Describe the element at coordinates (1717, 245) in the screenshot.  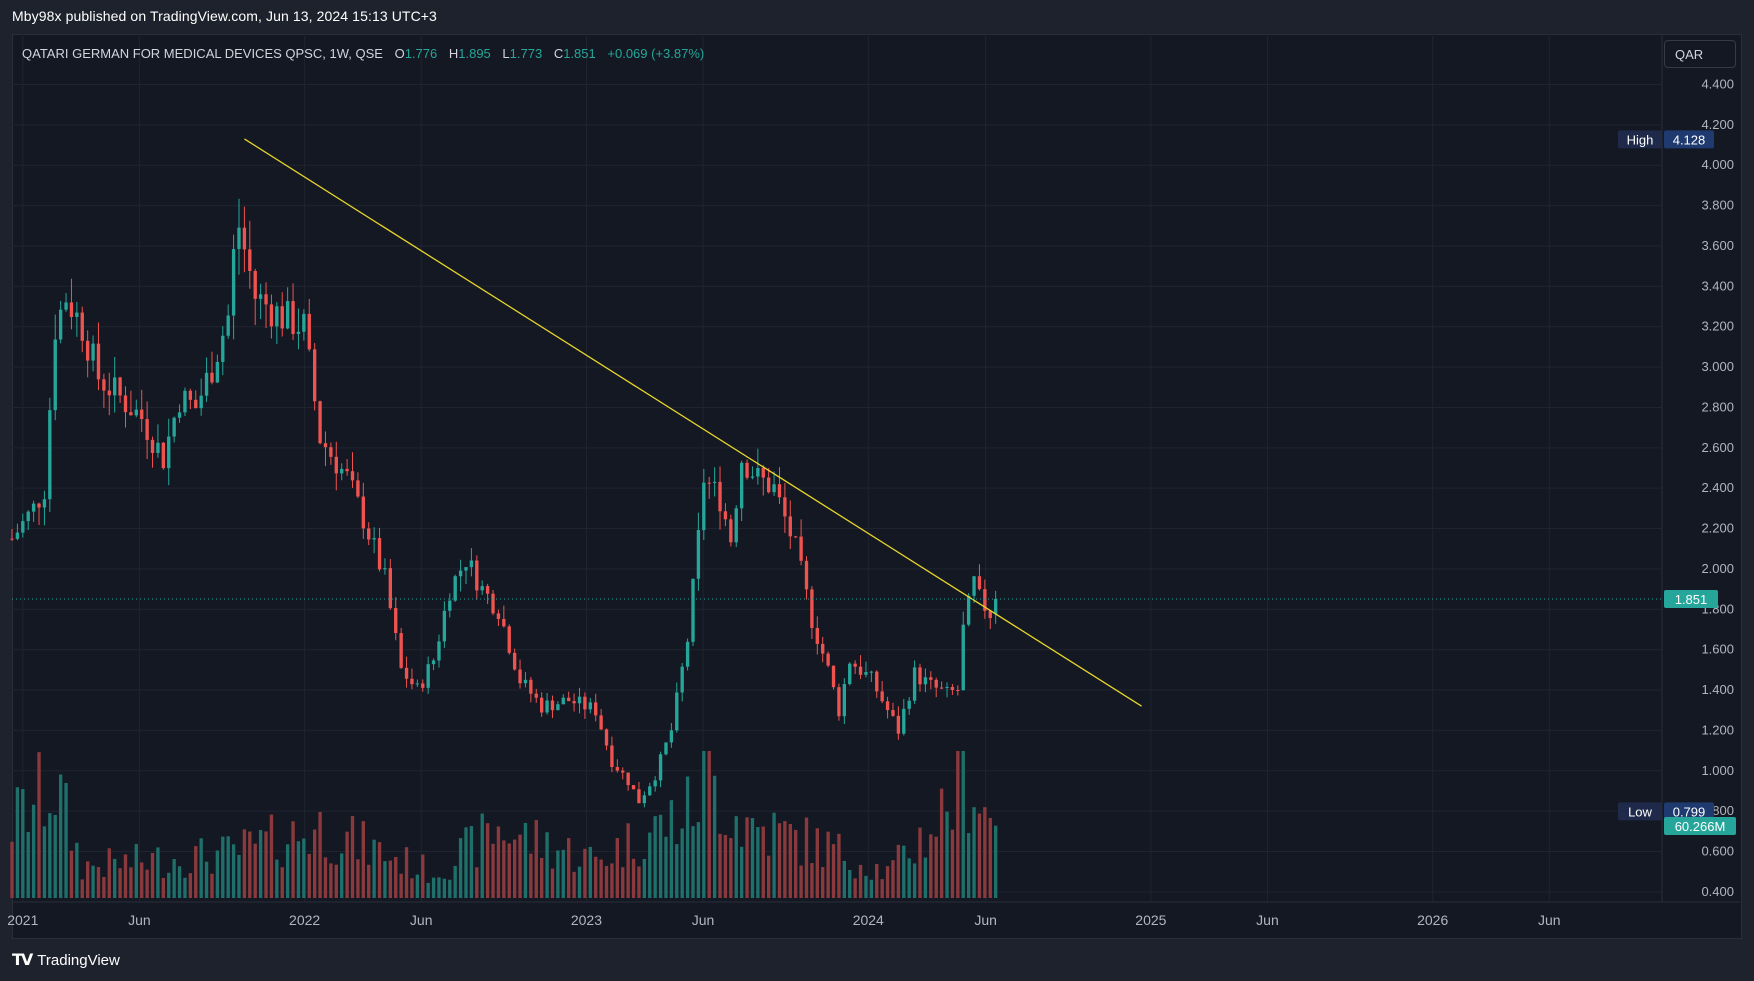
I see `y-tick-label: 3.600` at that location.